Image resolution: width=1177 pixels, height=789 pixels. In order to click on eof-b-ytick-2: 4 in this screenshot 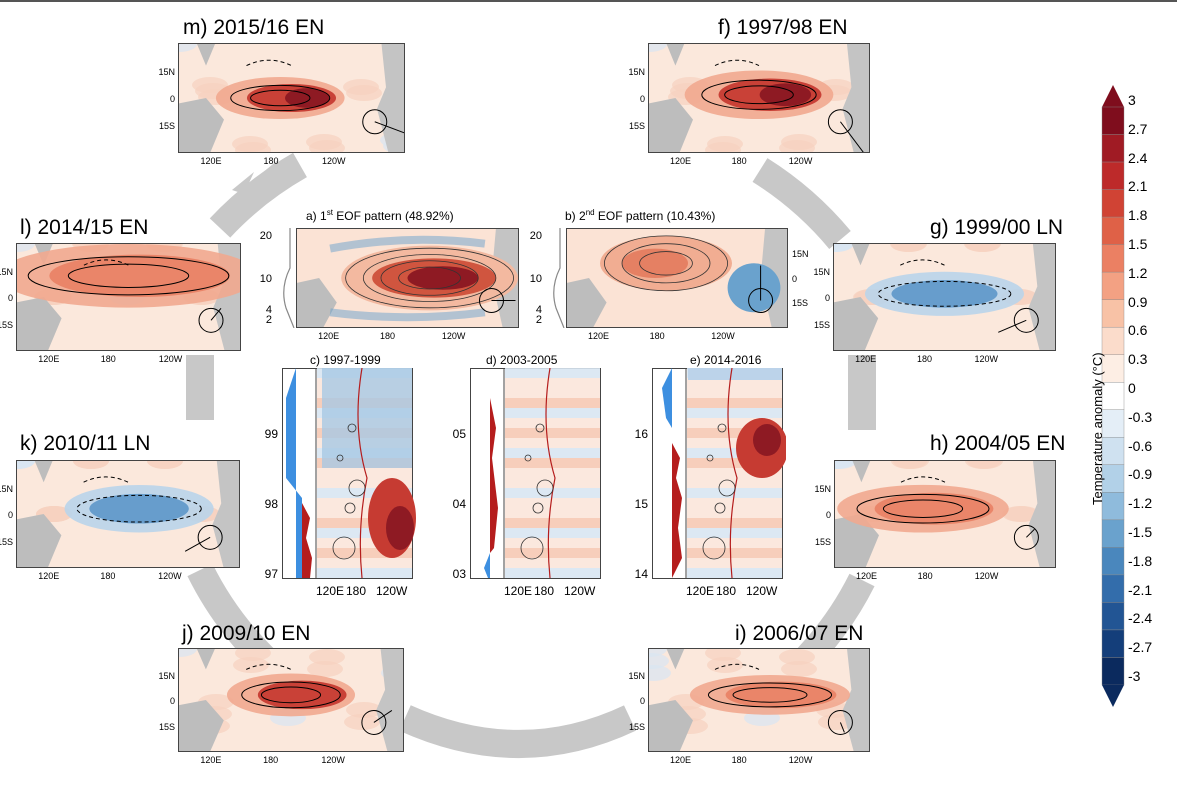, I will do `click(538, 310)`.